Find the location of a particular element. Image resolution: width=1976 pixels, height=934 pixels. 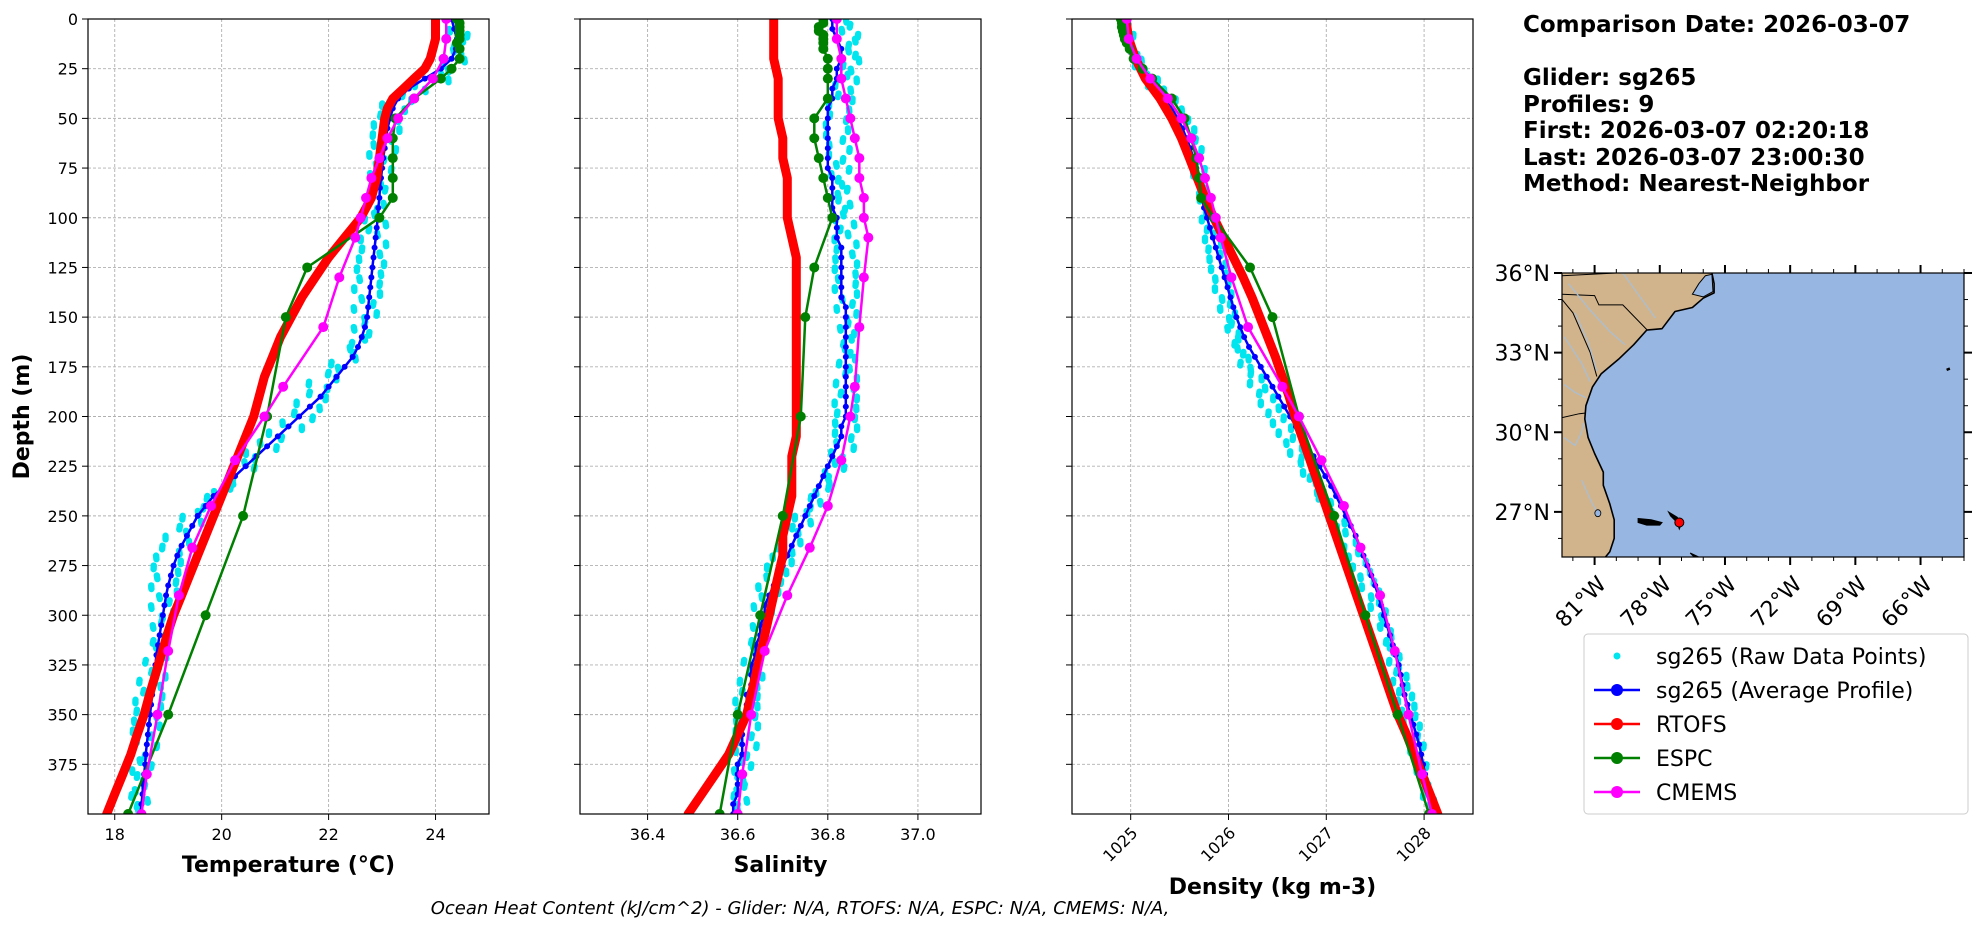

y-tick-label: 325 is located at coordinates (62, 665).